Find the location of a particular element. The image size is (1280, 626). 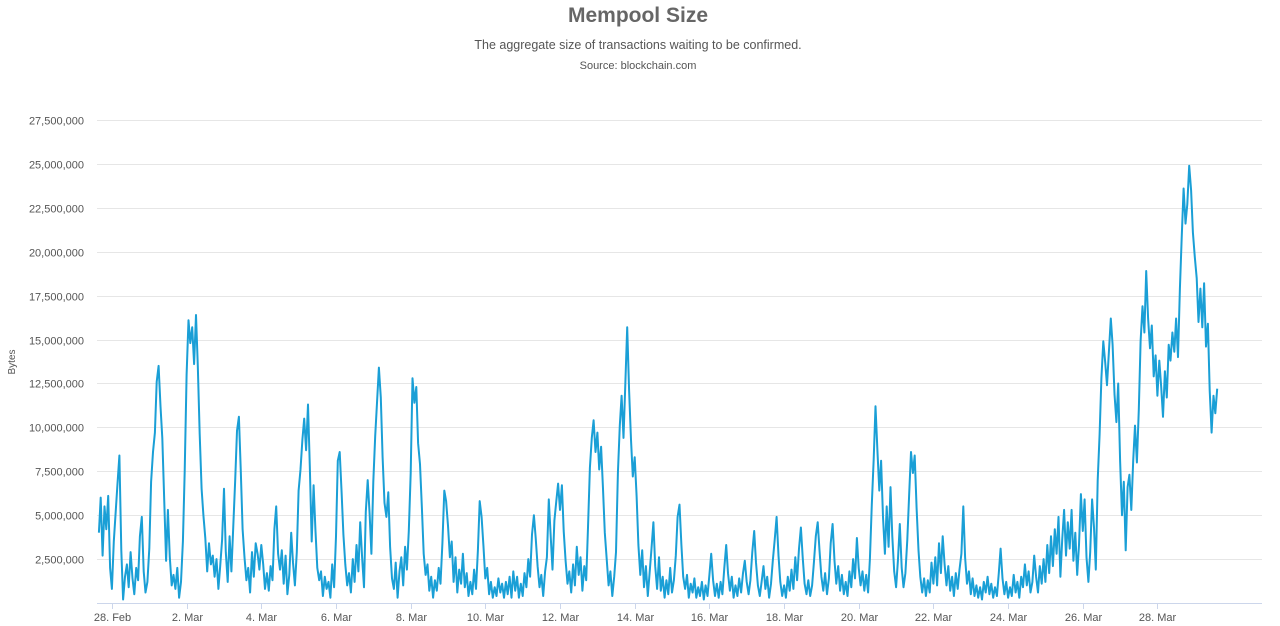

y-tick-label: 27,500,000 is located at coordinates (56, 122).